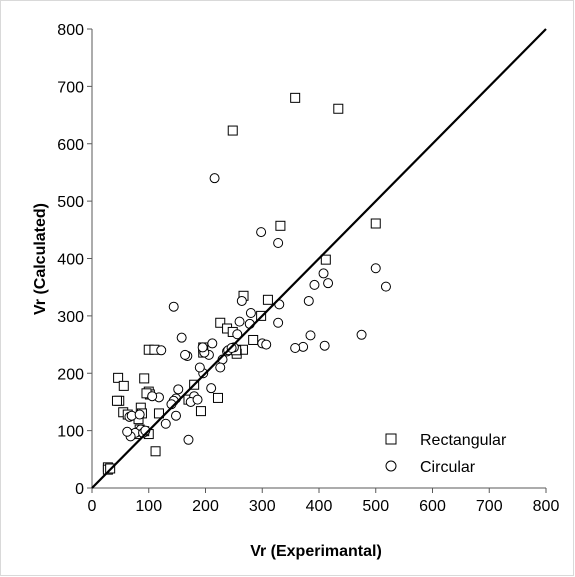 This screenshot has width=575, height=577. What do you see at coordinates (70, 145) in the screenshot?
I see `y-tick-label: 600` at bounding box center [70, 145].